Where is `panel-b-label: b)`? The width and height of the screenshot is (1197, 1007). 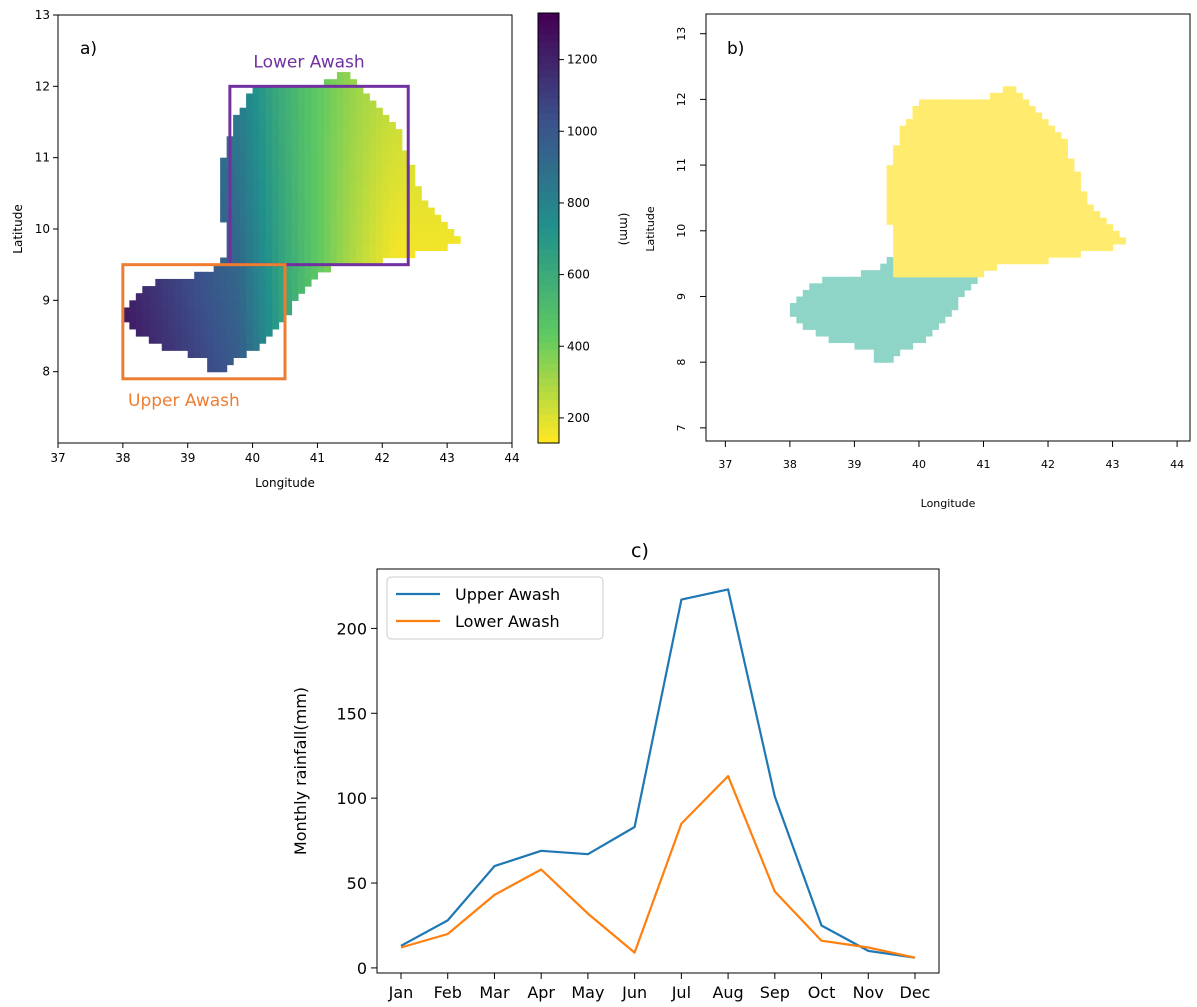 panel-b-label: b) is located at coordinates (735, 49).